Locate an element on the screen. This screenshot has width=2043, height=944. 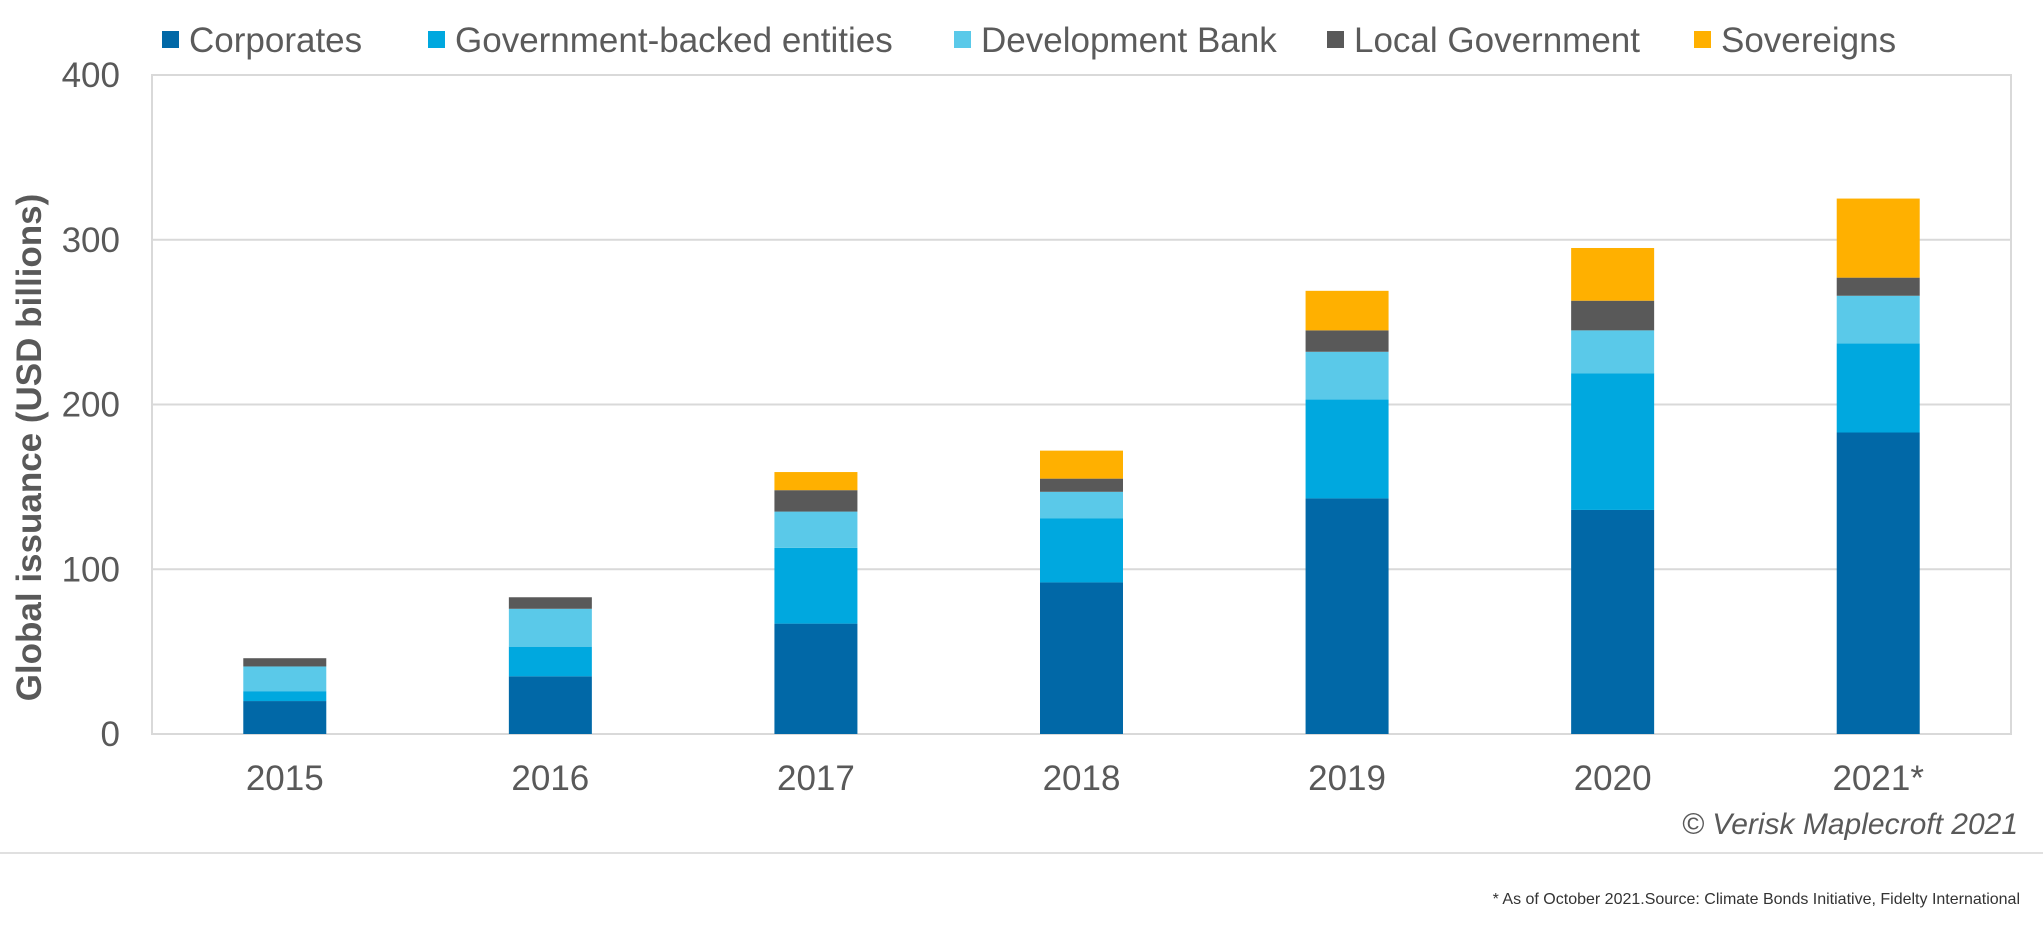
y-tick-label: 200 is located at coordinates (91, 405).